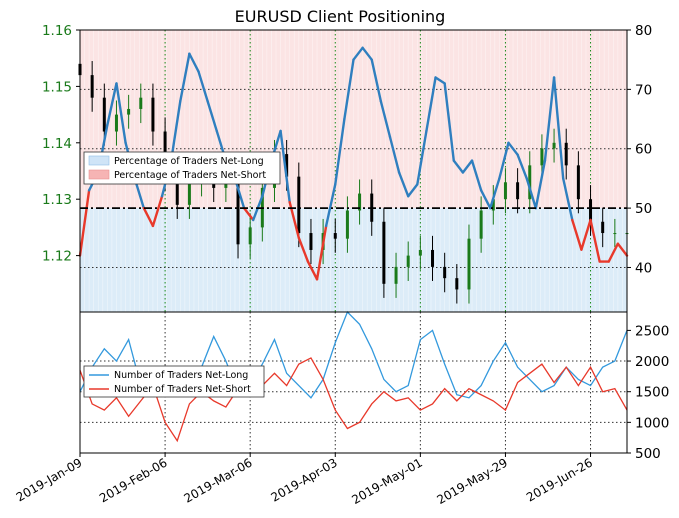  I want to click on left-tick-label: 1.12, so click(57, 257).